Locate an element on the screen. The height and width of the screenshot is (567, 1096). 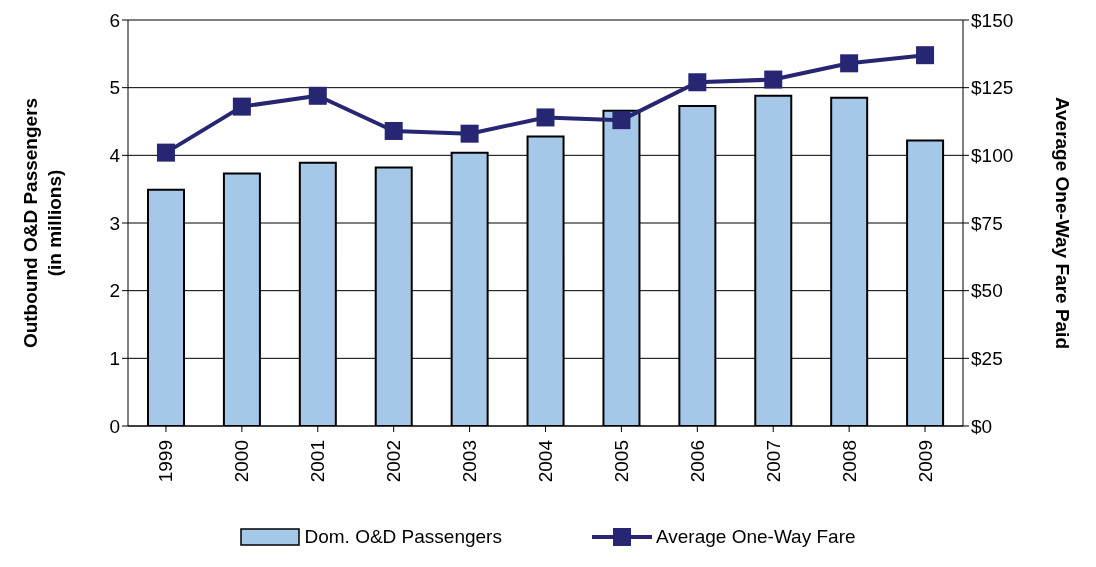
x-tick-label: 2001 is located at coordinates (318, 461).